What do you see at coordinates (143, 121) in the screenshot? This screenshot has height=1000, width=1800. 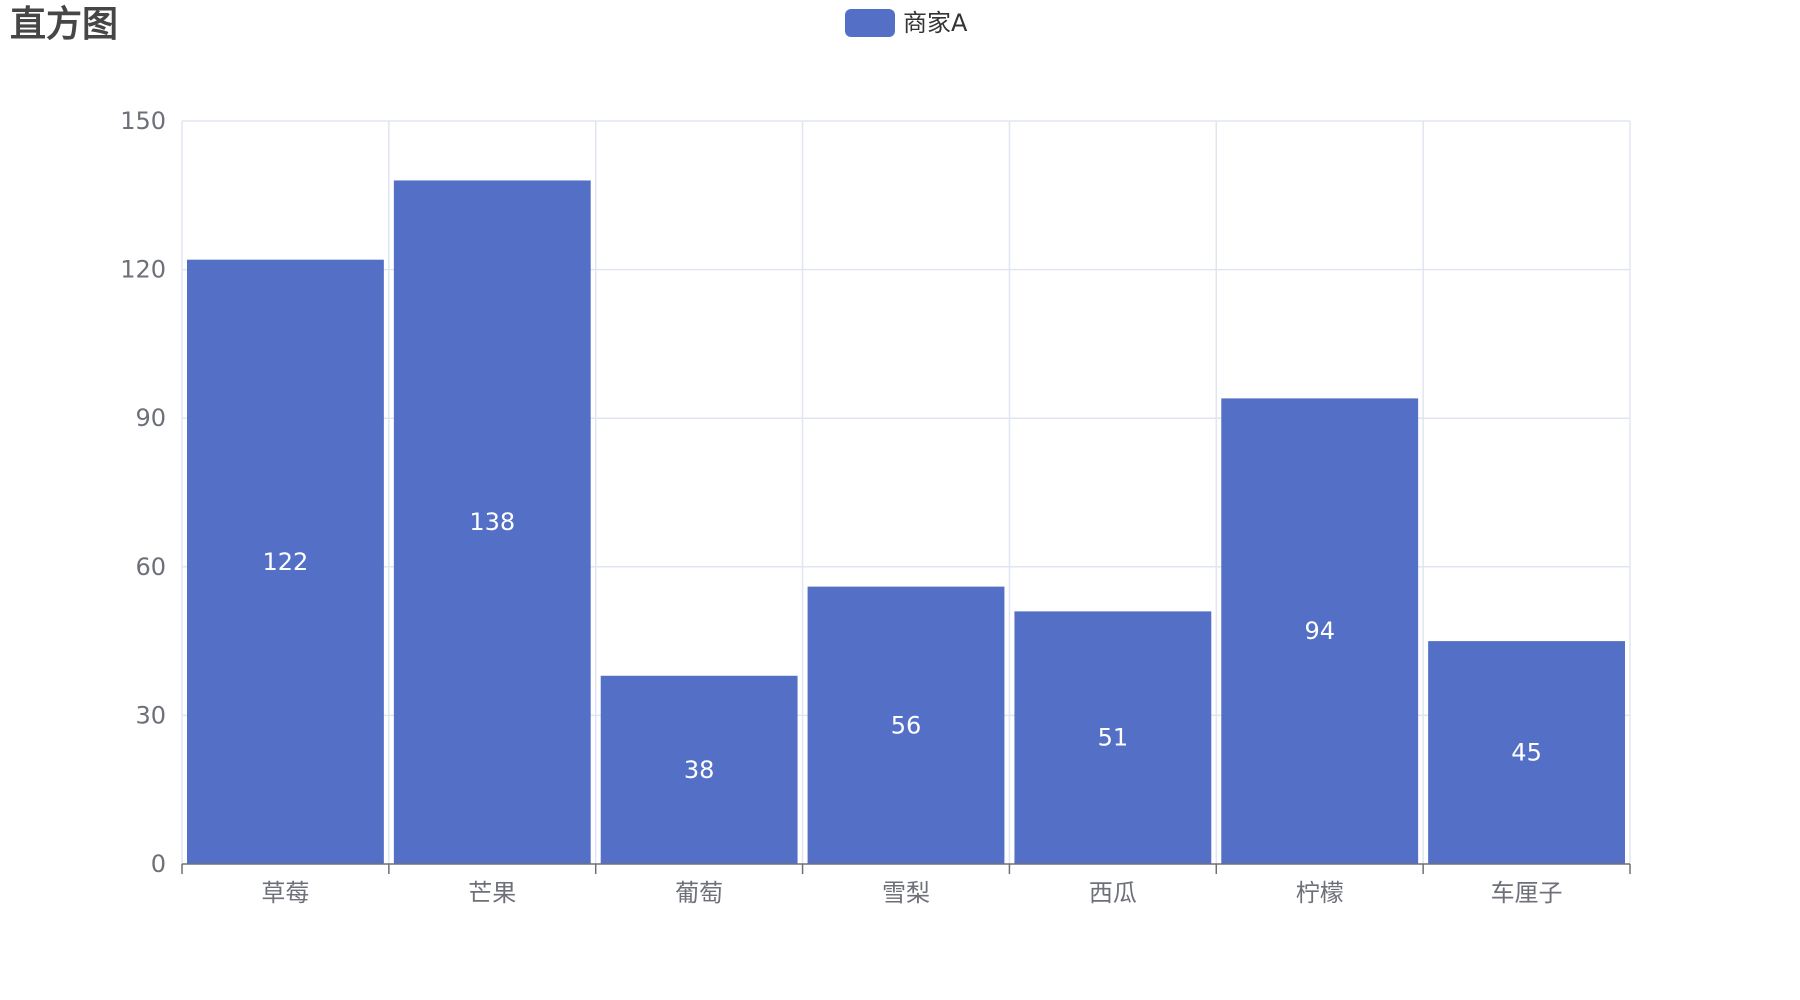 I see `y-tick-label: 150` at bounding box center [143, 121].